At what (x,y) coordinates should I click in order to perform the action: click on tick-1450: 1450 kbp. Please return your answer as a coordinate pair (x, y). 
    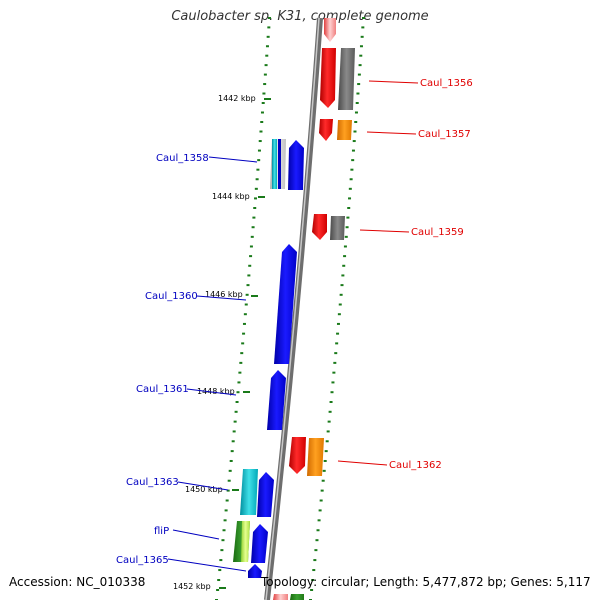
    Looking at the image, I should click on (212, 489).